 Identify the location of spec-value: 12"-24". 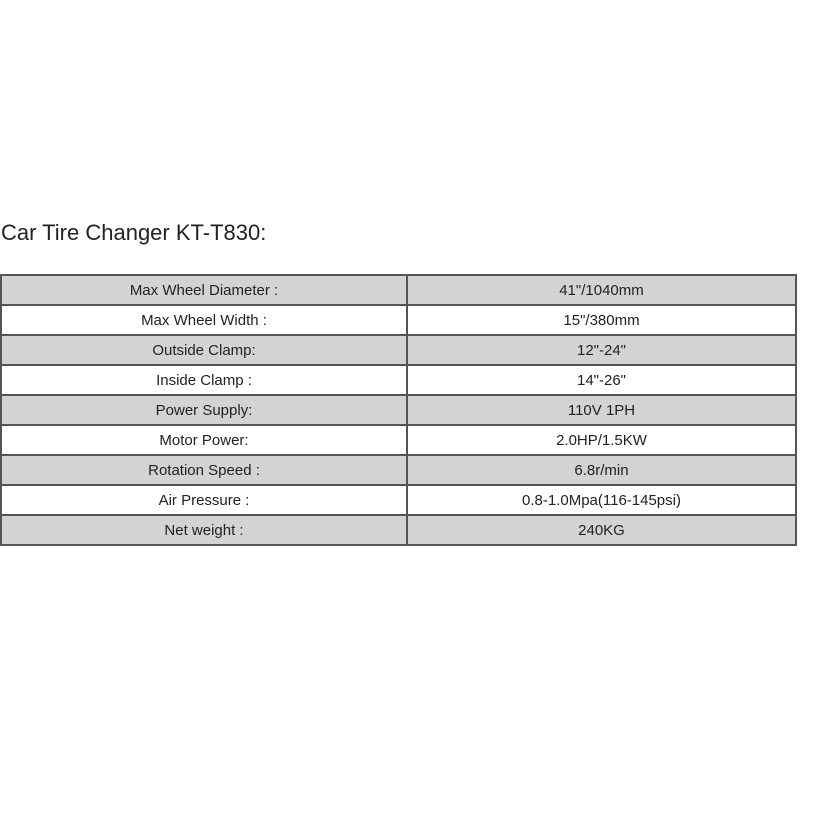
(601, 350).